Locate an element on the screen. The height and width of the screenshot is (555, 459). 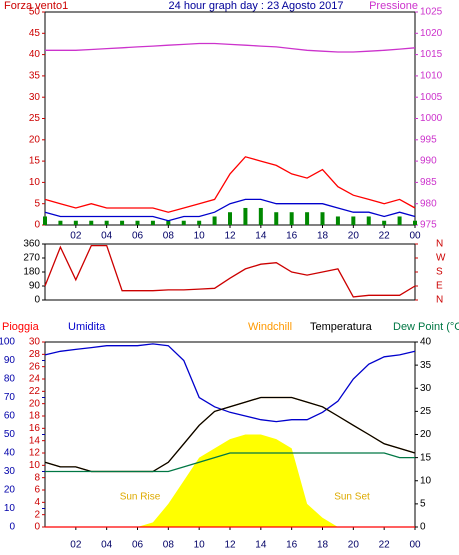
y-tick-label: 25 is located at coordinates (35, 118).